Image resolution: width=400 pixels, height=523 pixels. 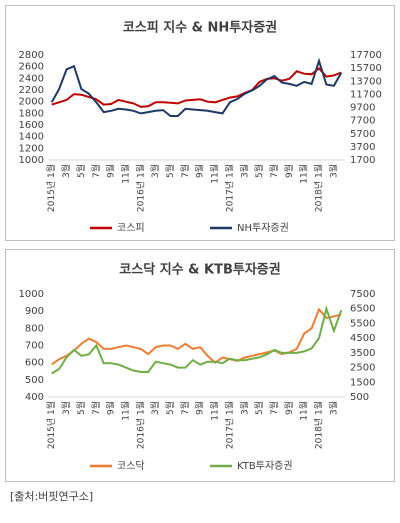 I want to click on y-tick-label: 2600, so click(x=31, y=67).